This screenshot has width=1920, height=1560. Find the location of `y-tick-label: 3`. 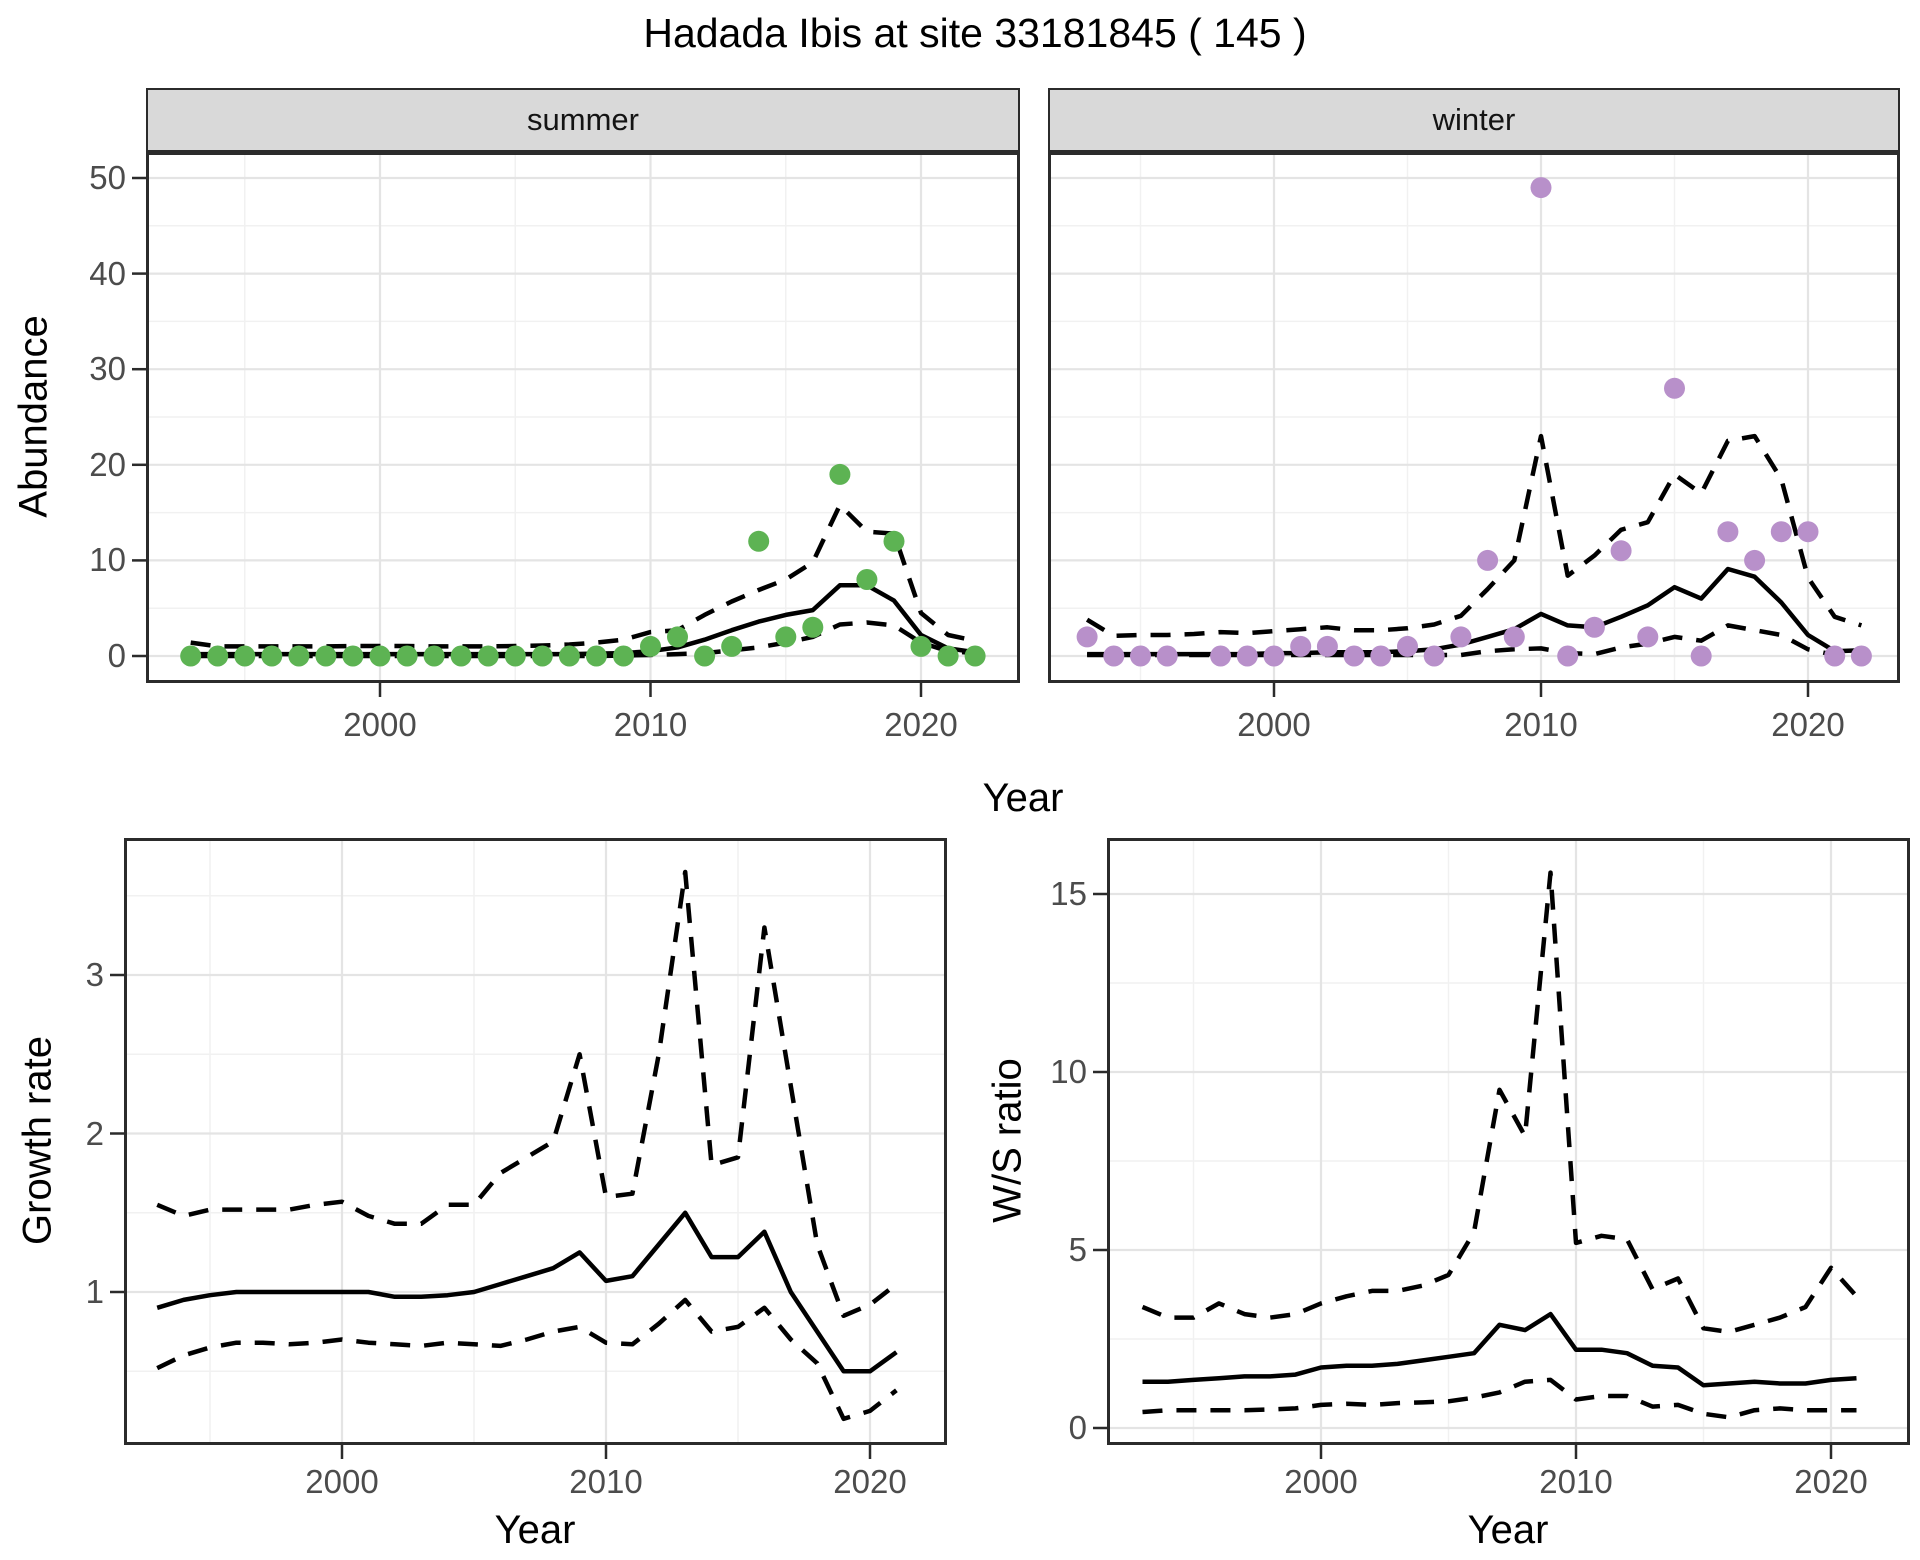

y-tick-label: 3 is located at coordinates (94, 974).